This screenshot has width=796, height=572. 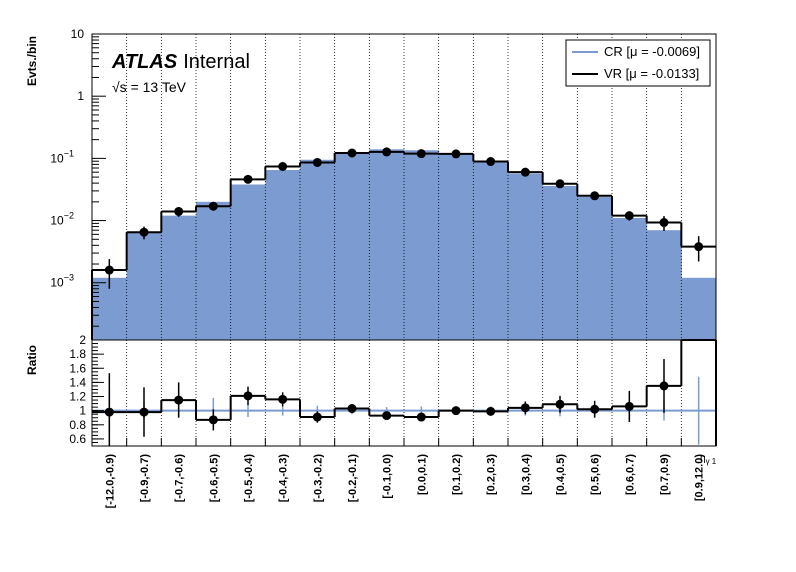 I want to click on ratio-tick-label: 1.2, so click(x=77, y=397).